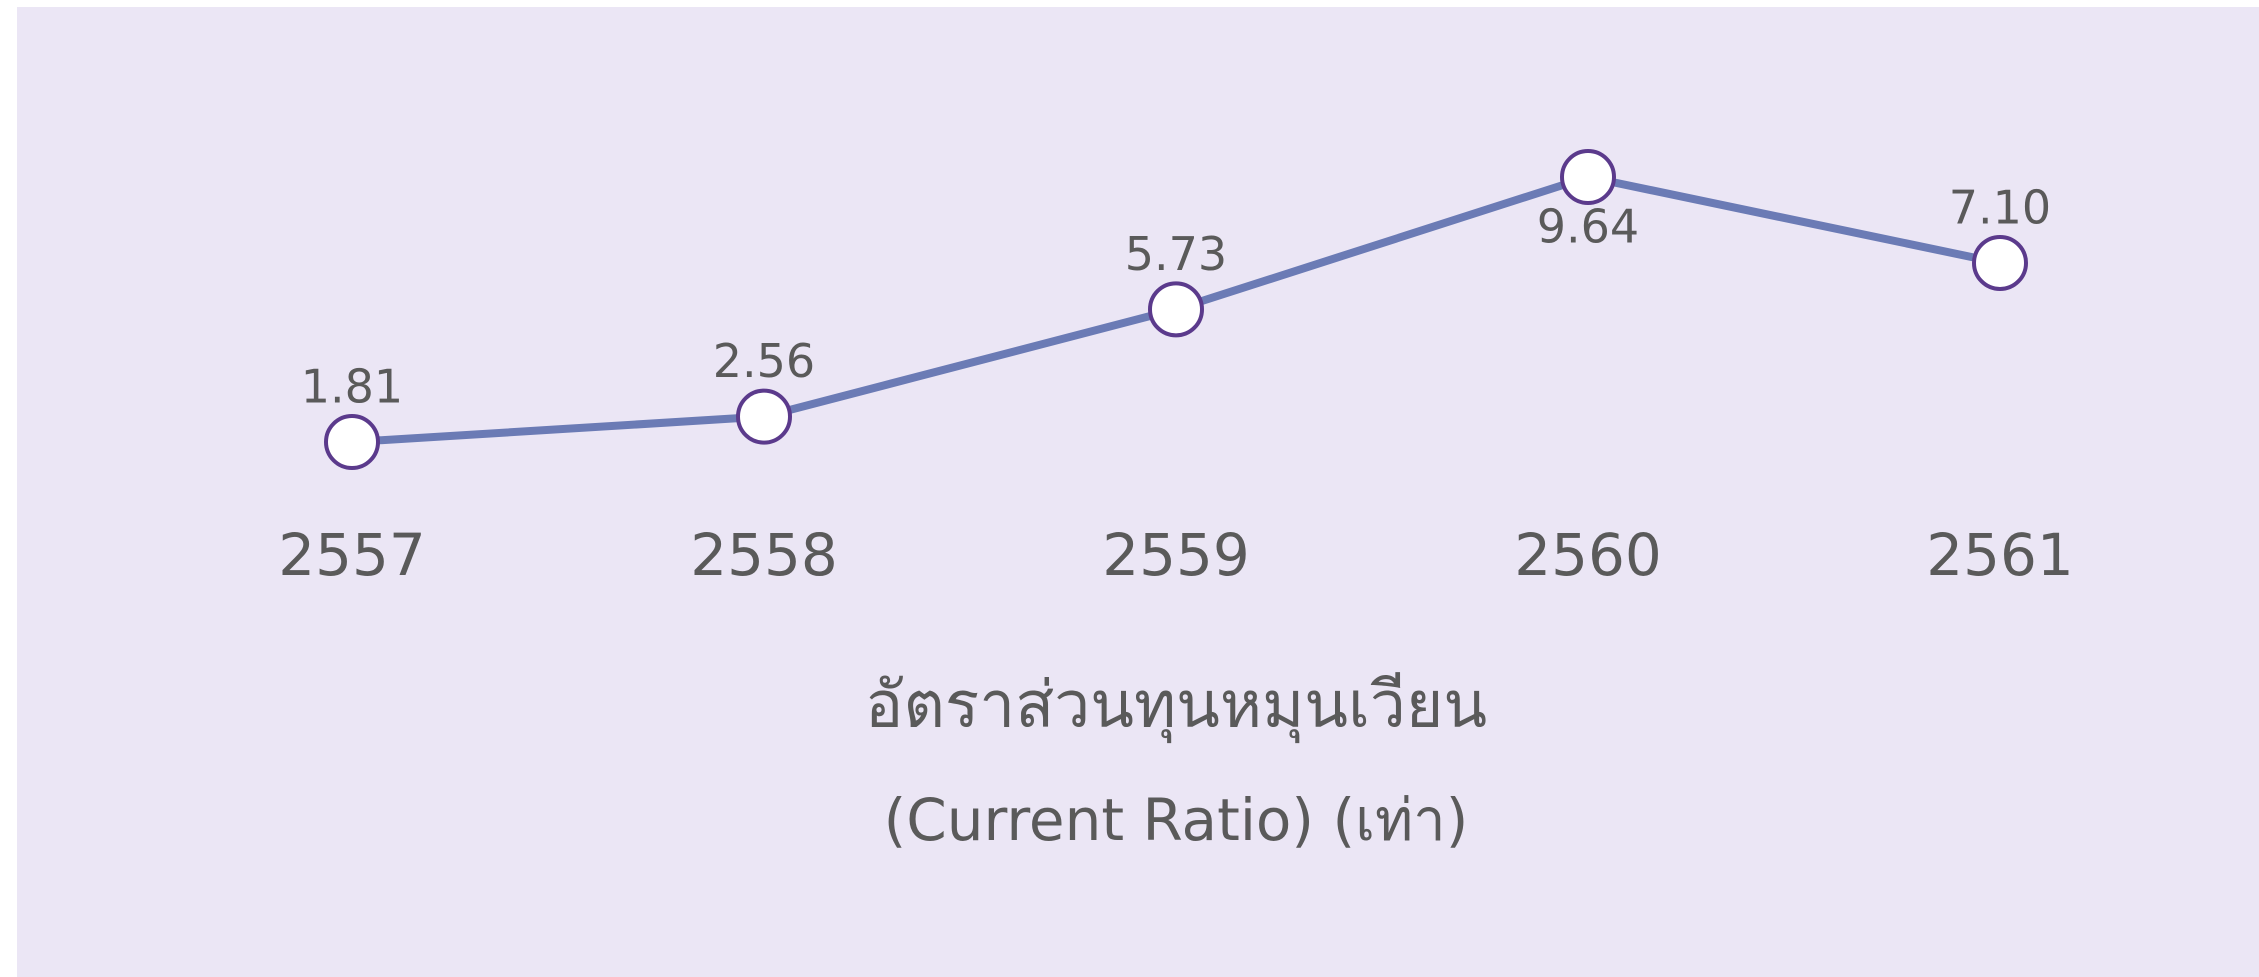 This screenshot has height=977, width=2259. I want to click on x-tick-label: 2560, so click(1588, 555).